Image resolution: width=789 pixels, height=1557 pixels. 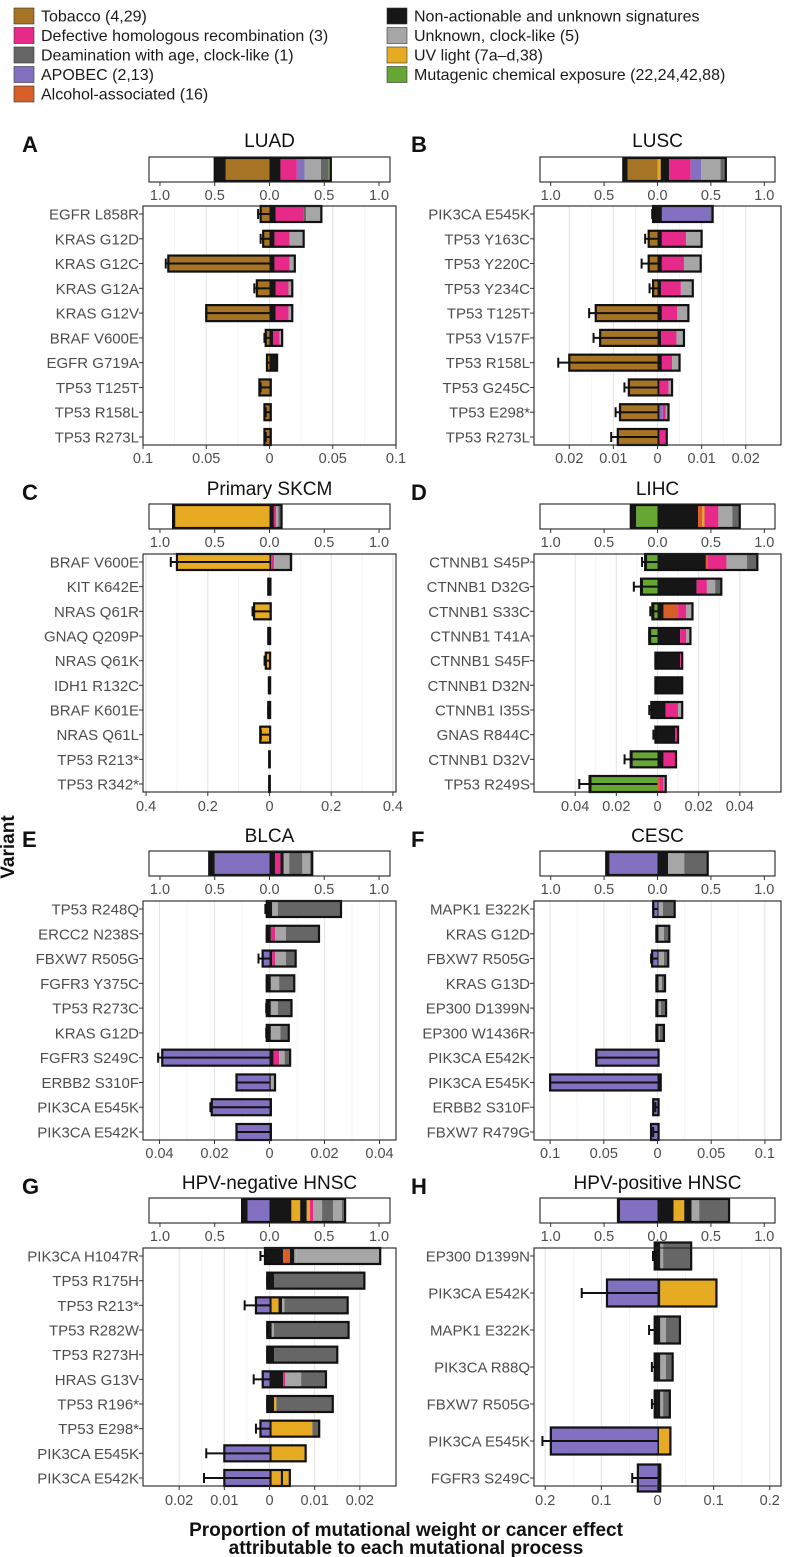 I want to click on legend-label-alcohol: Alcohol-associated (16), so click(x=124, y=95).